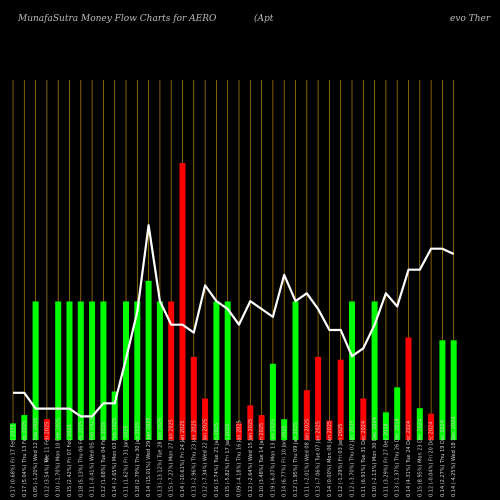  What do you see at coordinates (353, 458) in the screenshot?
I see `x-tick-label: 0.12 (-3.70%) Thu 02 Jan 2025` at bounding box center [353, 458].